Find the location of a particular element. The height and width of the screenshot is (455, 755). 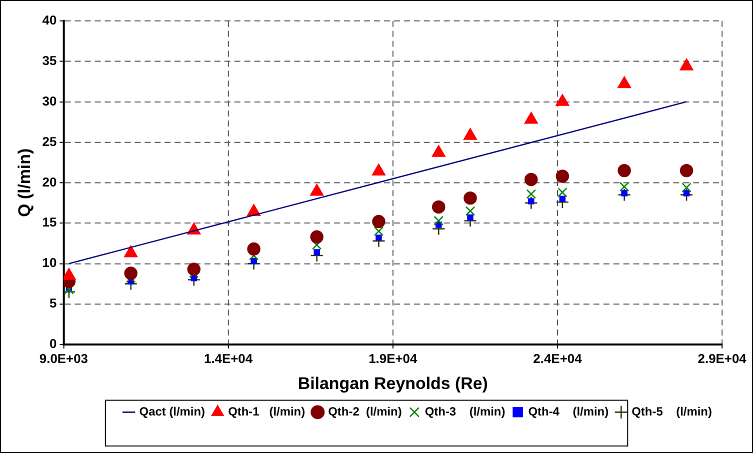

y-tick-label: 15 is located at coordinates (49, 222).